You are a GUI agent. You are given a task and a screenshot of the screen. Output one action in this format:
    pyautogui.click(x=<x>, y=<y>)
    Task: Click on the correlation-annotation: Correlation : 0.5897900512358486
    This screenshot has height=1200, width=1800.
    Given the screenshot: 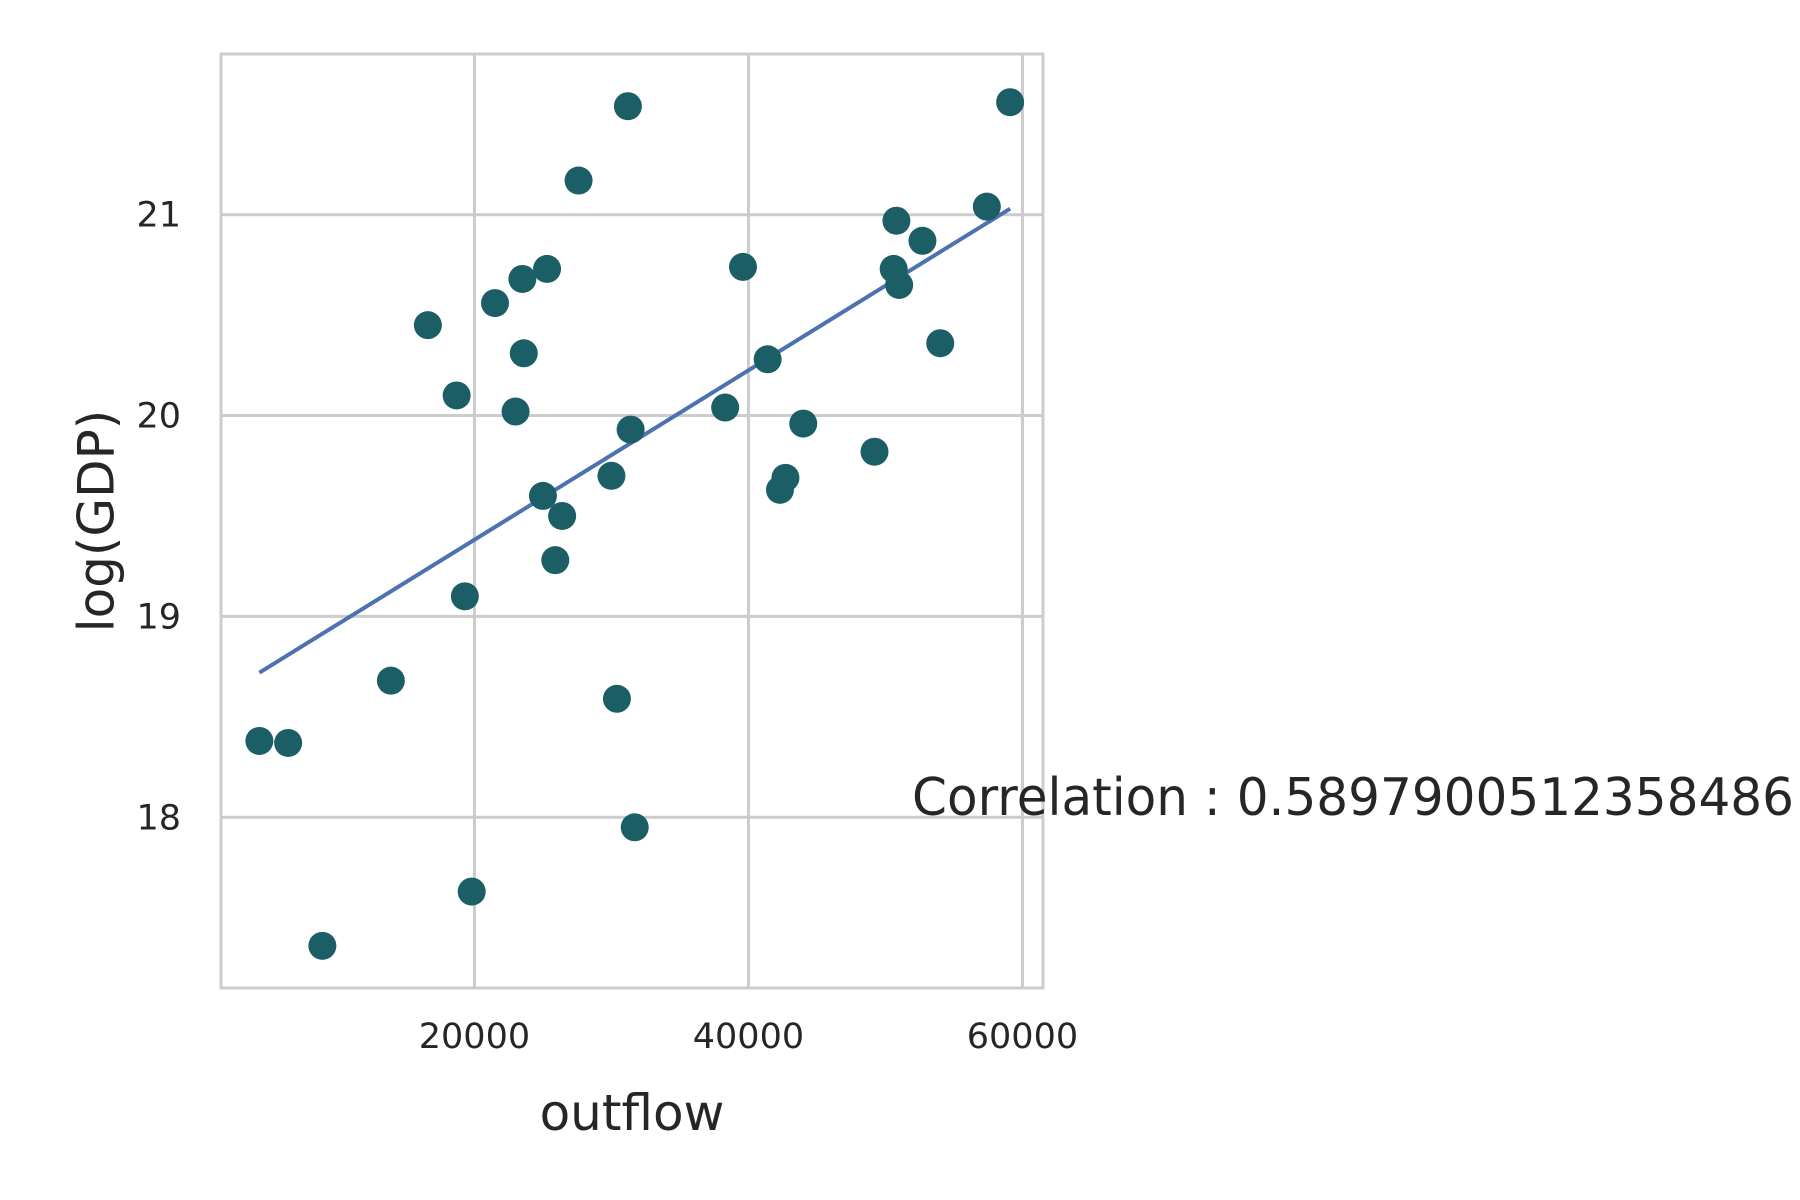 What is the action you would take?
    pyautogui.click(x=1353, y=798)
    